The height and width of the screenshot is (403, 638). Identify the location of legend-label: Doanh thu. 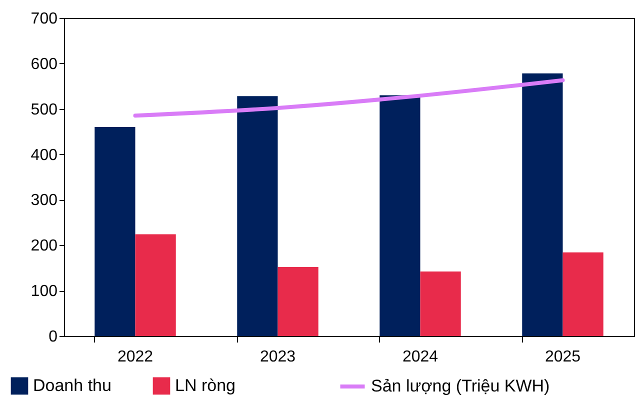
(72, 385).